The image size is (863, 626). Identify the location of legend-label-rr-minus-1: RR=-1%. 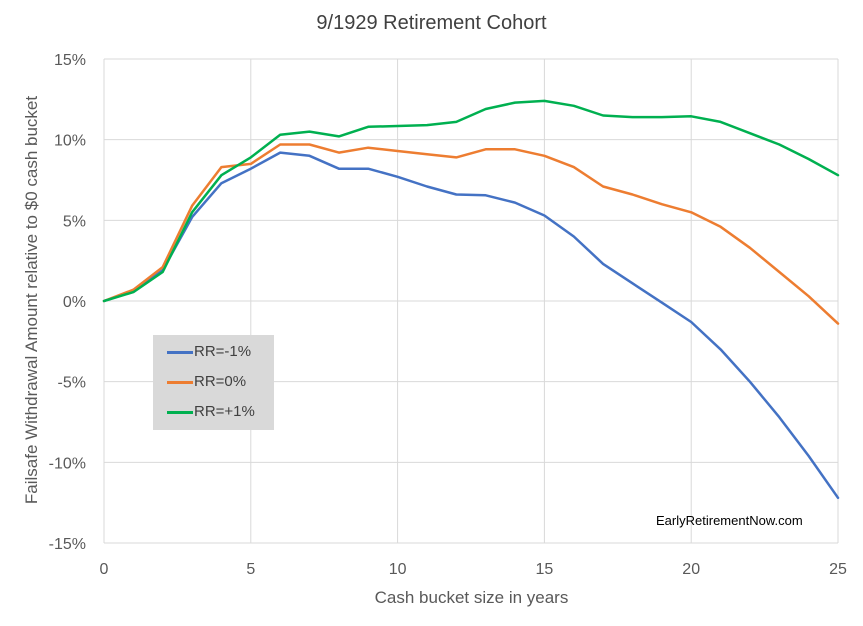
(223, 351).